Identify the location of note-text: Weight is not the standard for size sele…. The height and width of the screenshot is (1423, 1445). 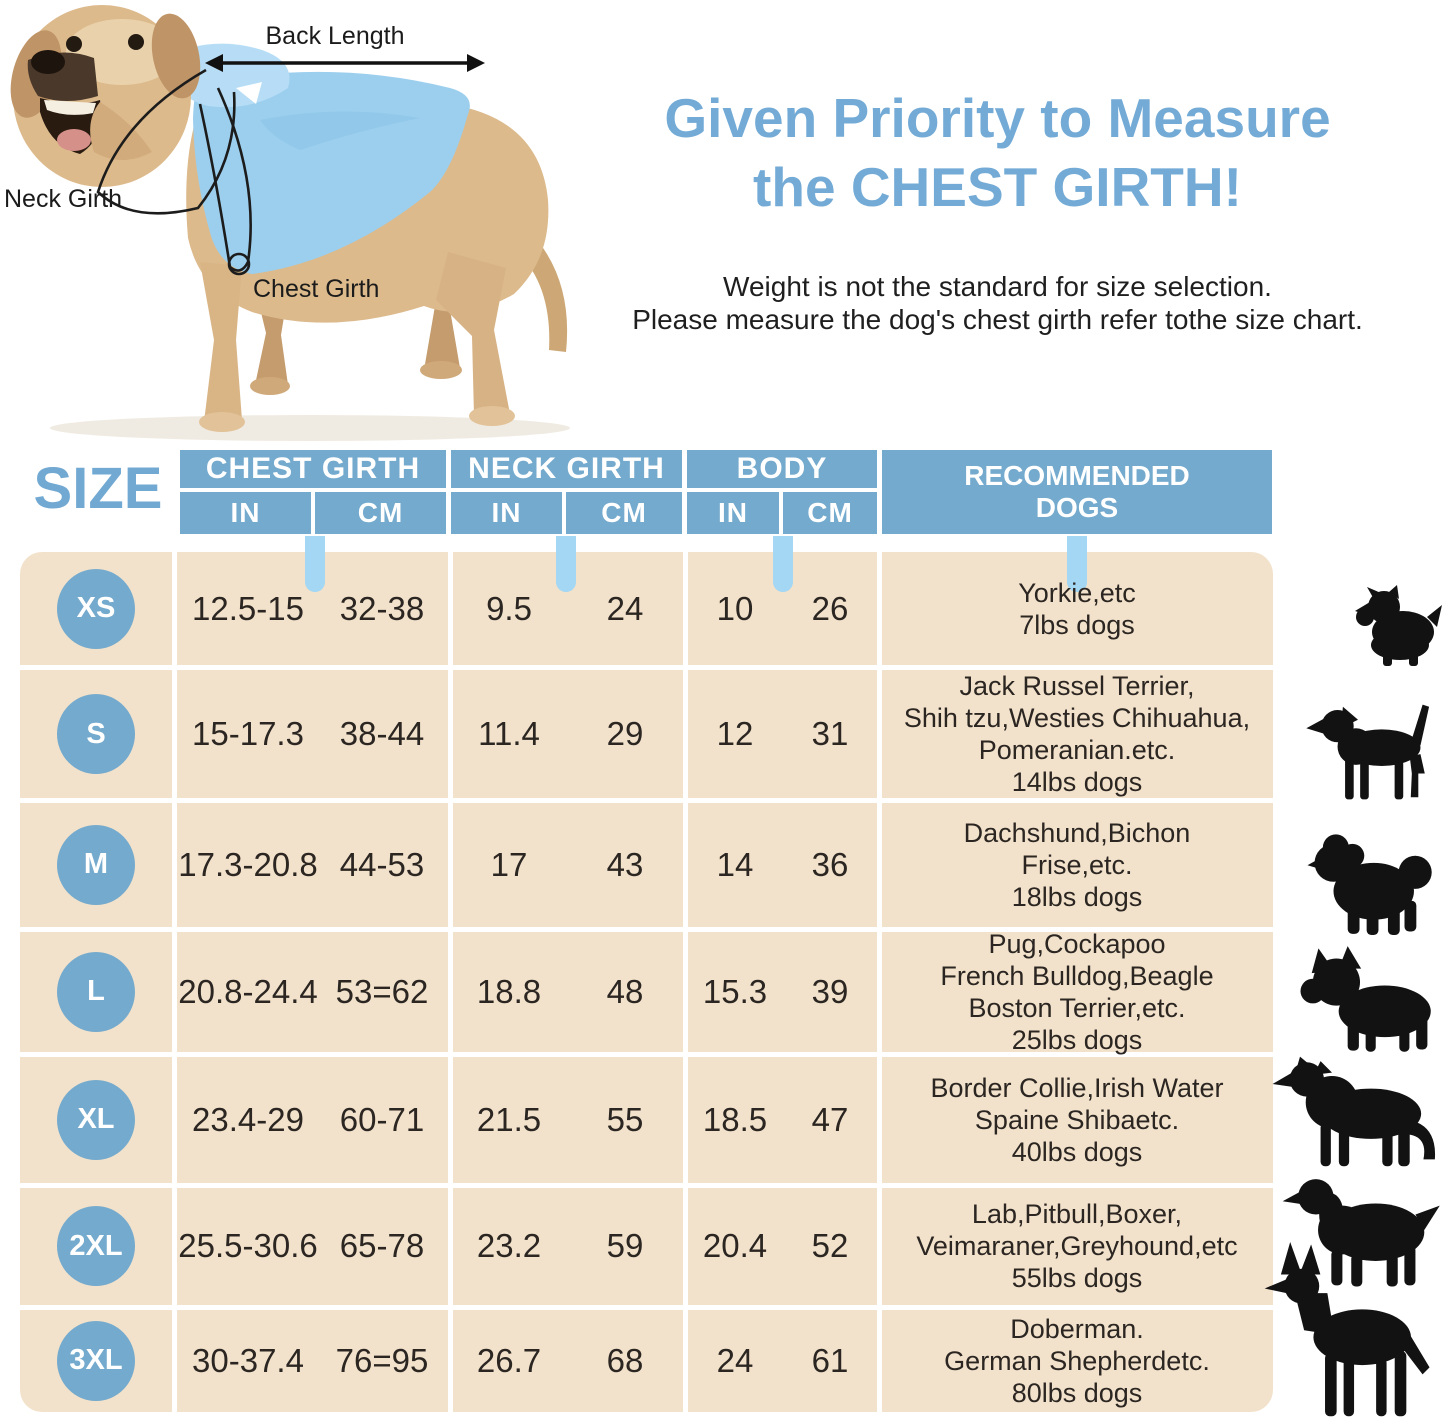
(997, 303).